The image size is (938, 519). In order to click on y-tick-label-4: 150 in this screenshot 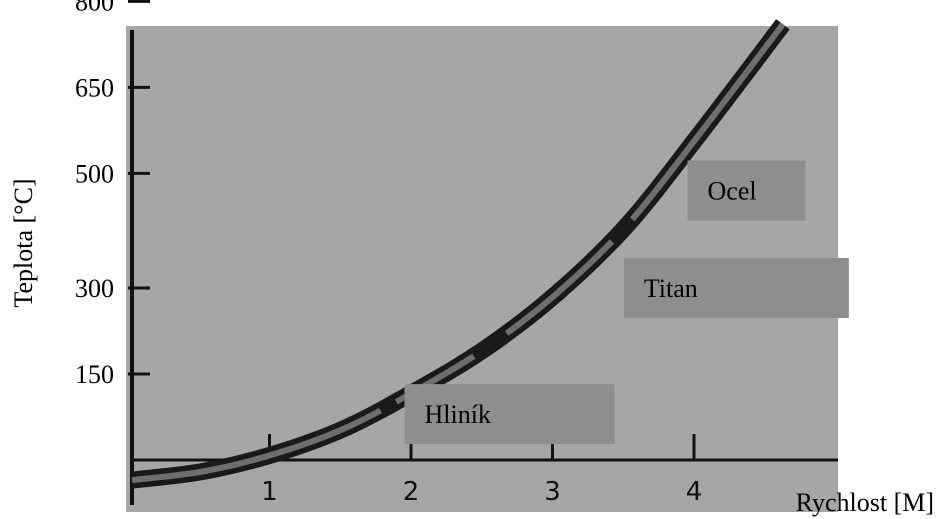, I will do `click(94, 374)`.